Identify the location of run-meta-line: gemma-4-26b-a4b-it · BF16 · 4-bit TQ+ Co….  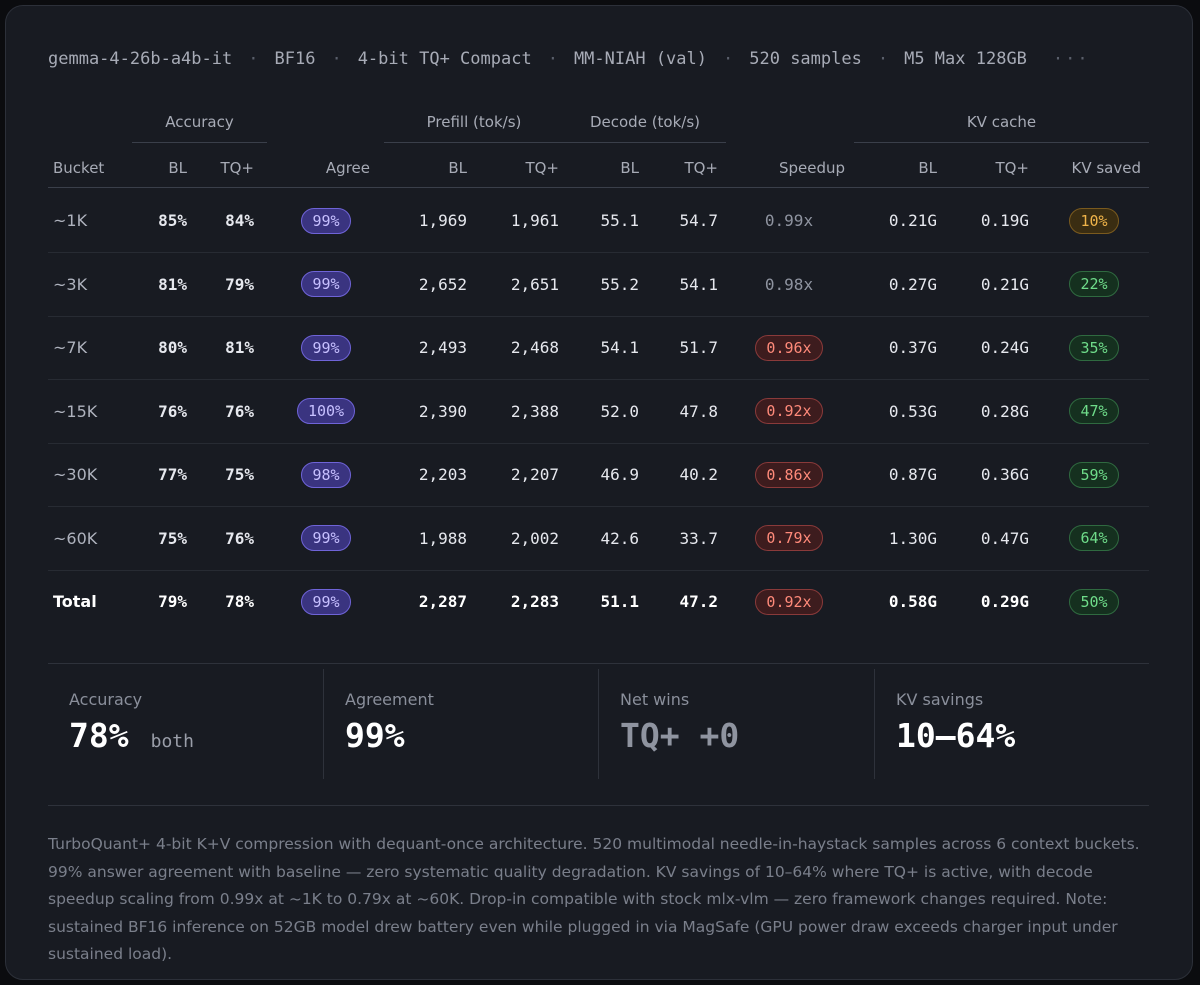
(603, 59).